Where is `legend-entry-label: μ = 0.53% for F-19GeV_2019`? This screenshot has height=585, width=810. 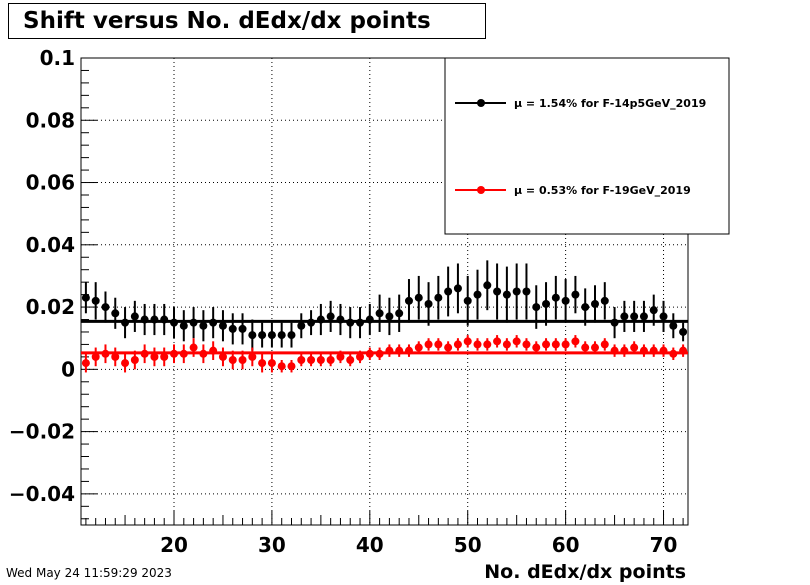 legend-entry-label: μ = 0.53% for F-19GeV_2019 is located at coordinates (602, 190).